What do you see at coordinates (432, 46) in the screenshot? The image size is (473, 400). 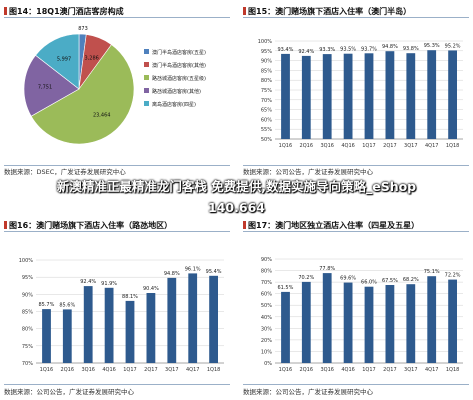 I see `bar-data-label: 95.3%` at bounding box center [432, 46].